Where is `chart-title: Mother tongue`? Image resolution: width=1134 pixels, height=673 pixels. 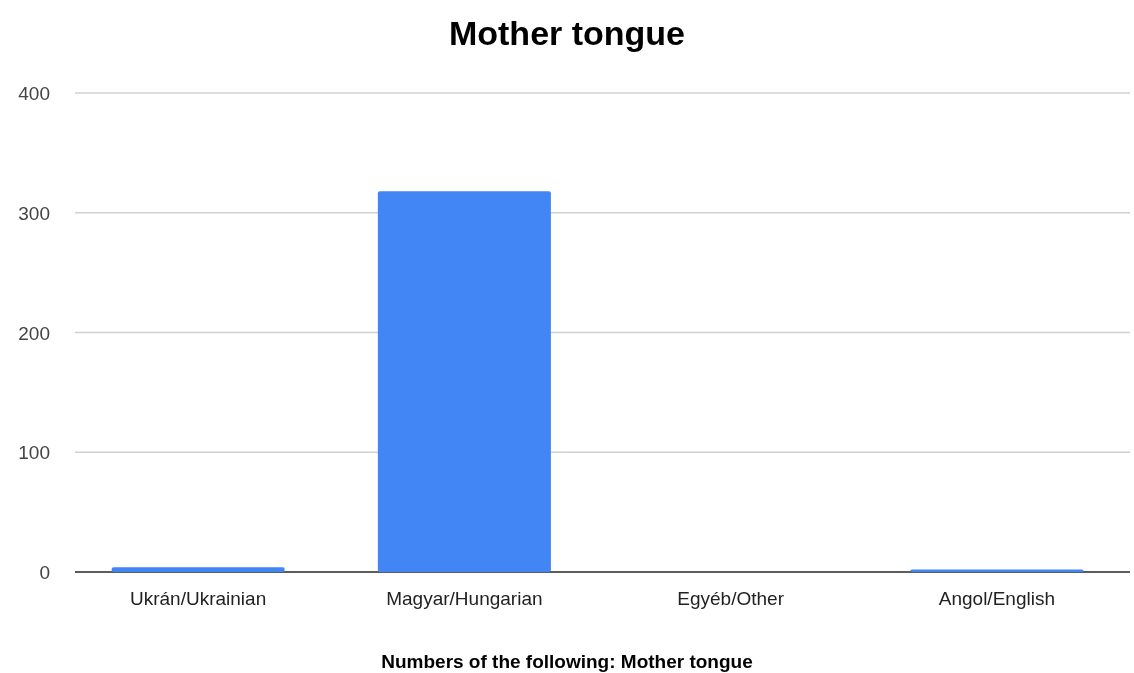 chart-title: Mother tongue is located at coordinates (567, 33).